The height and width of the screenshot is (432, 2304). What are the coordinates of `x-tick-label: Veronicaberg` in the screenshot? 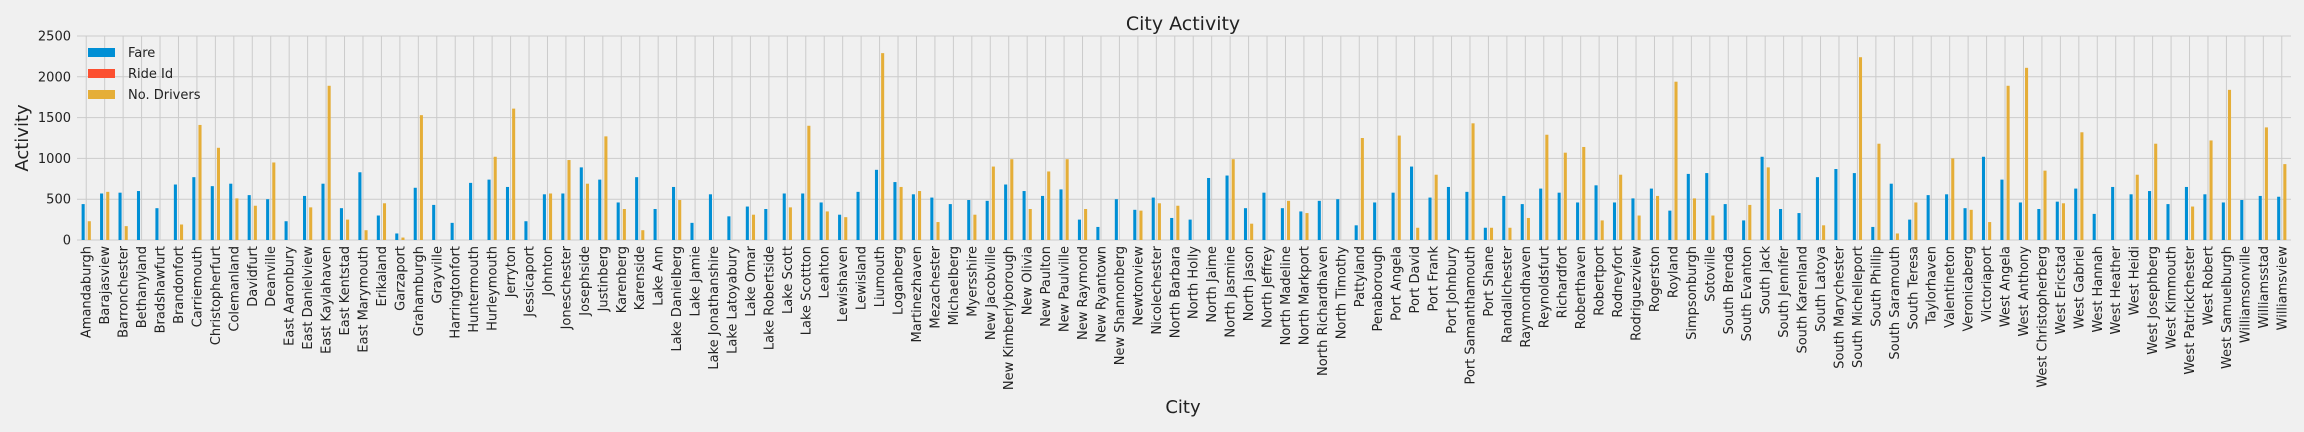 It's located at (1969, 288).